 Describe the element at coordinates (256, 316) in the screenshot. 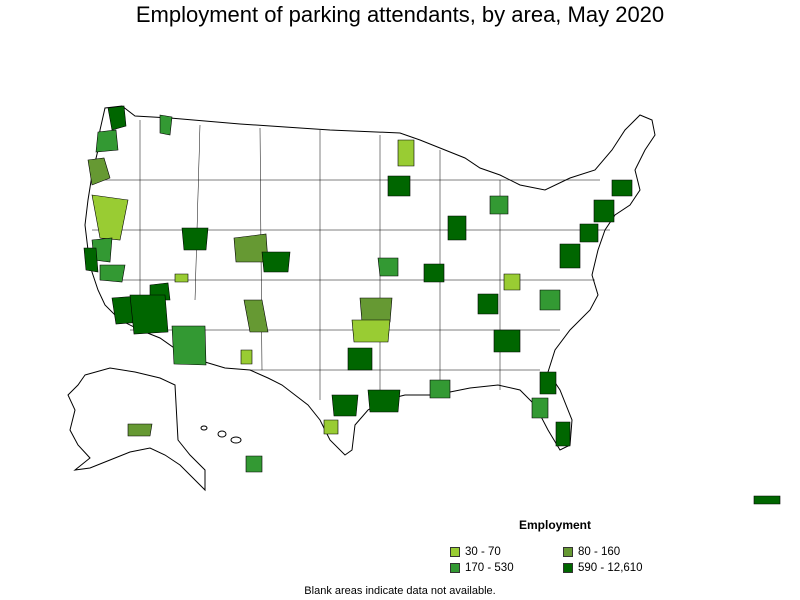

I see `area-albuquerque` at that location.